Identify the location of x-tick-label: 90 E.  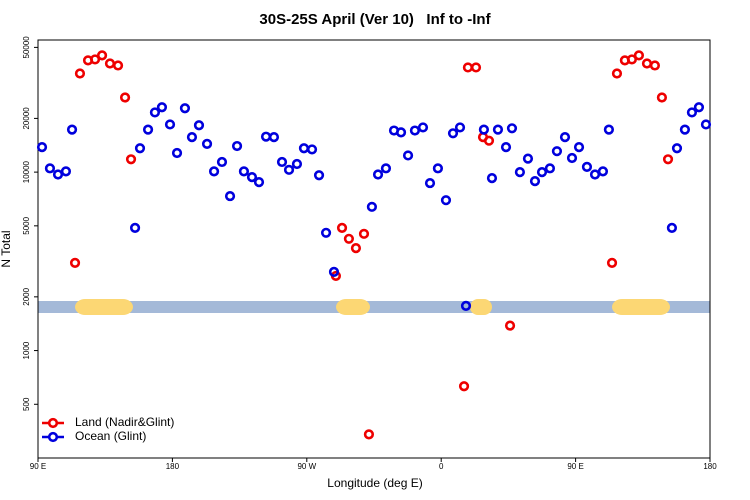
(575, 466).